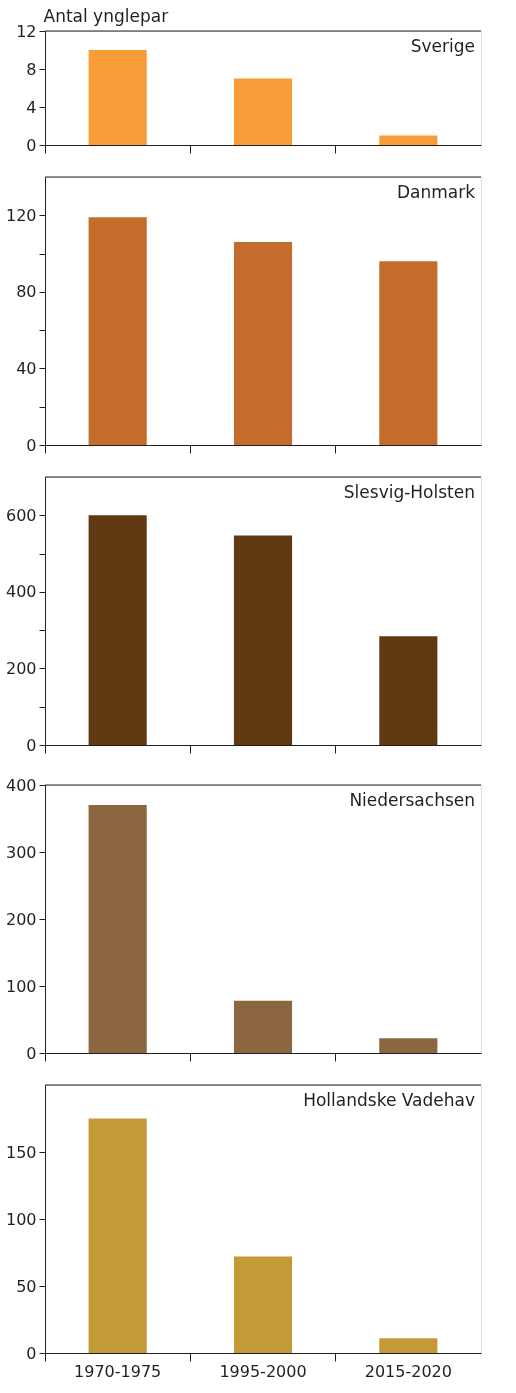 Image resolution: width=516 pixels, height=1393 pixels. Describe the element at coordinates (21, 852) in the screenshot. I see `y-tick-label: 300` at that location.